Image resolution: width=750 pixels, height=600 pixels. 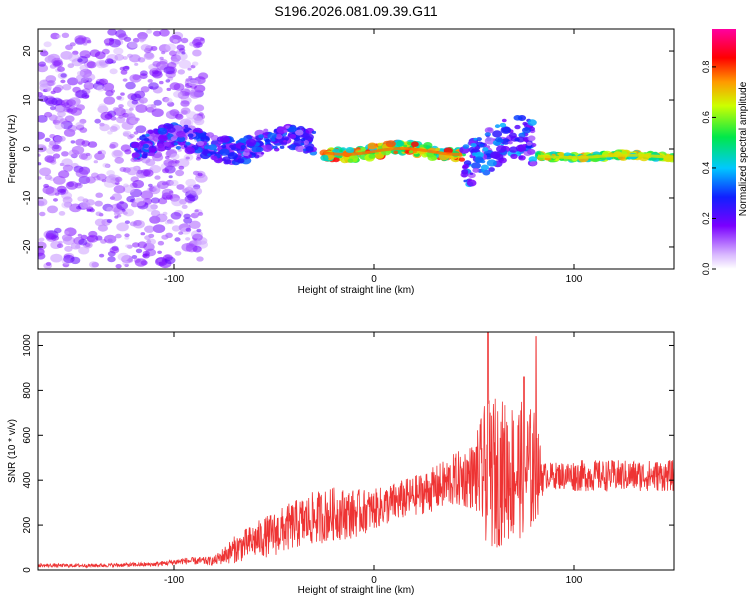 I want to click on spectrogram-xtick-label: -100, so click(x=174, y=279).